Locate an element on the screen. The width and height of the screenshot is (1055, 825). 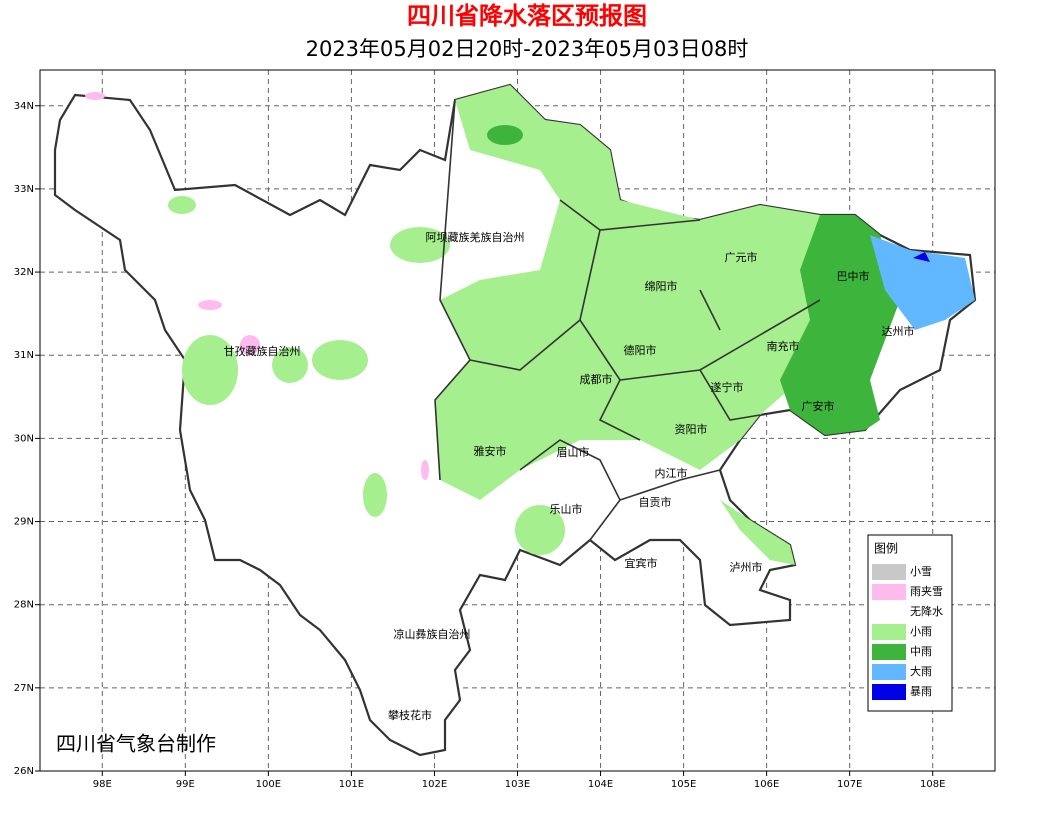
place-label: 广安市 is located at coordinates (818, 406).